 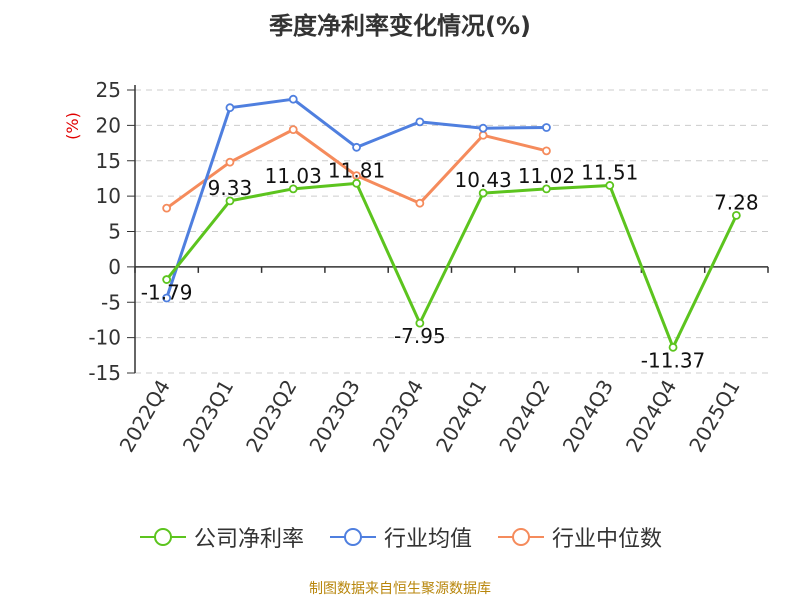 What do you see at coordinates (248, 539) in the screenshot?
I see `legend-label: 公司净利率` at bounding box center [248, 539].